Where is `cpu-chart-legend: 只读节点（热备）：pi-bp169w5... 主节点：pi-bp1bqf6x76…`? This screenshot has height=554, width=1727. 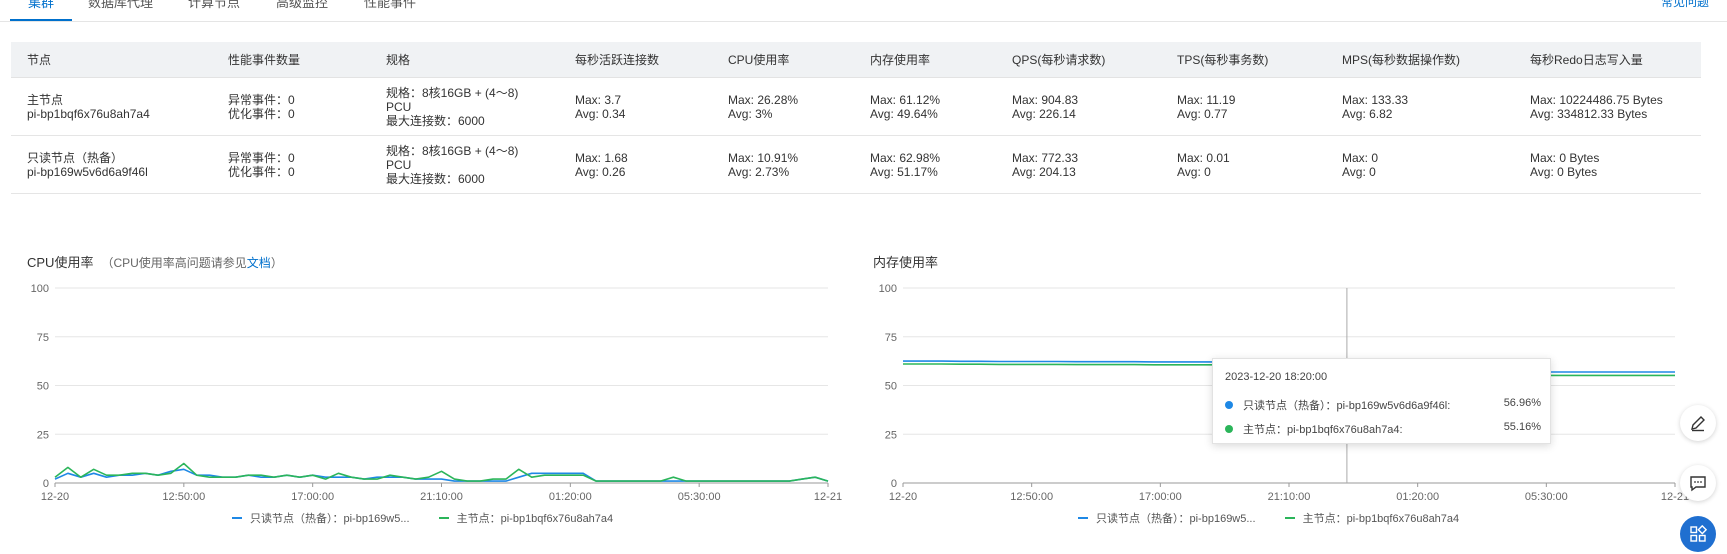 cpu-chart-legend: 只读节点（热备）：pi-bp169w5... 主节点：pi-bp1bqf6x76… is located at coordinates (435, 518).